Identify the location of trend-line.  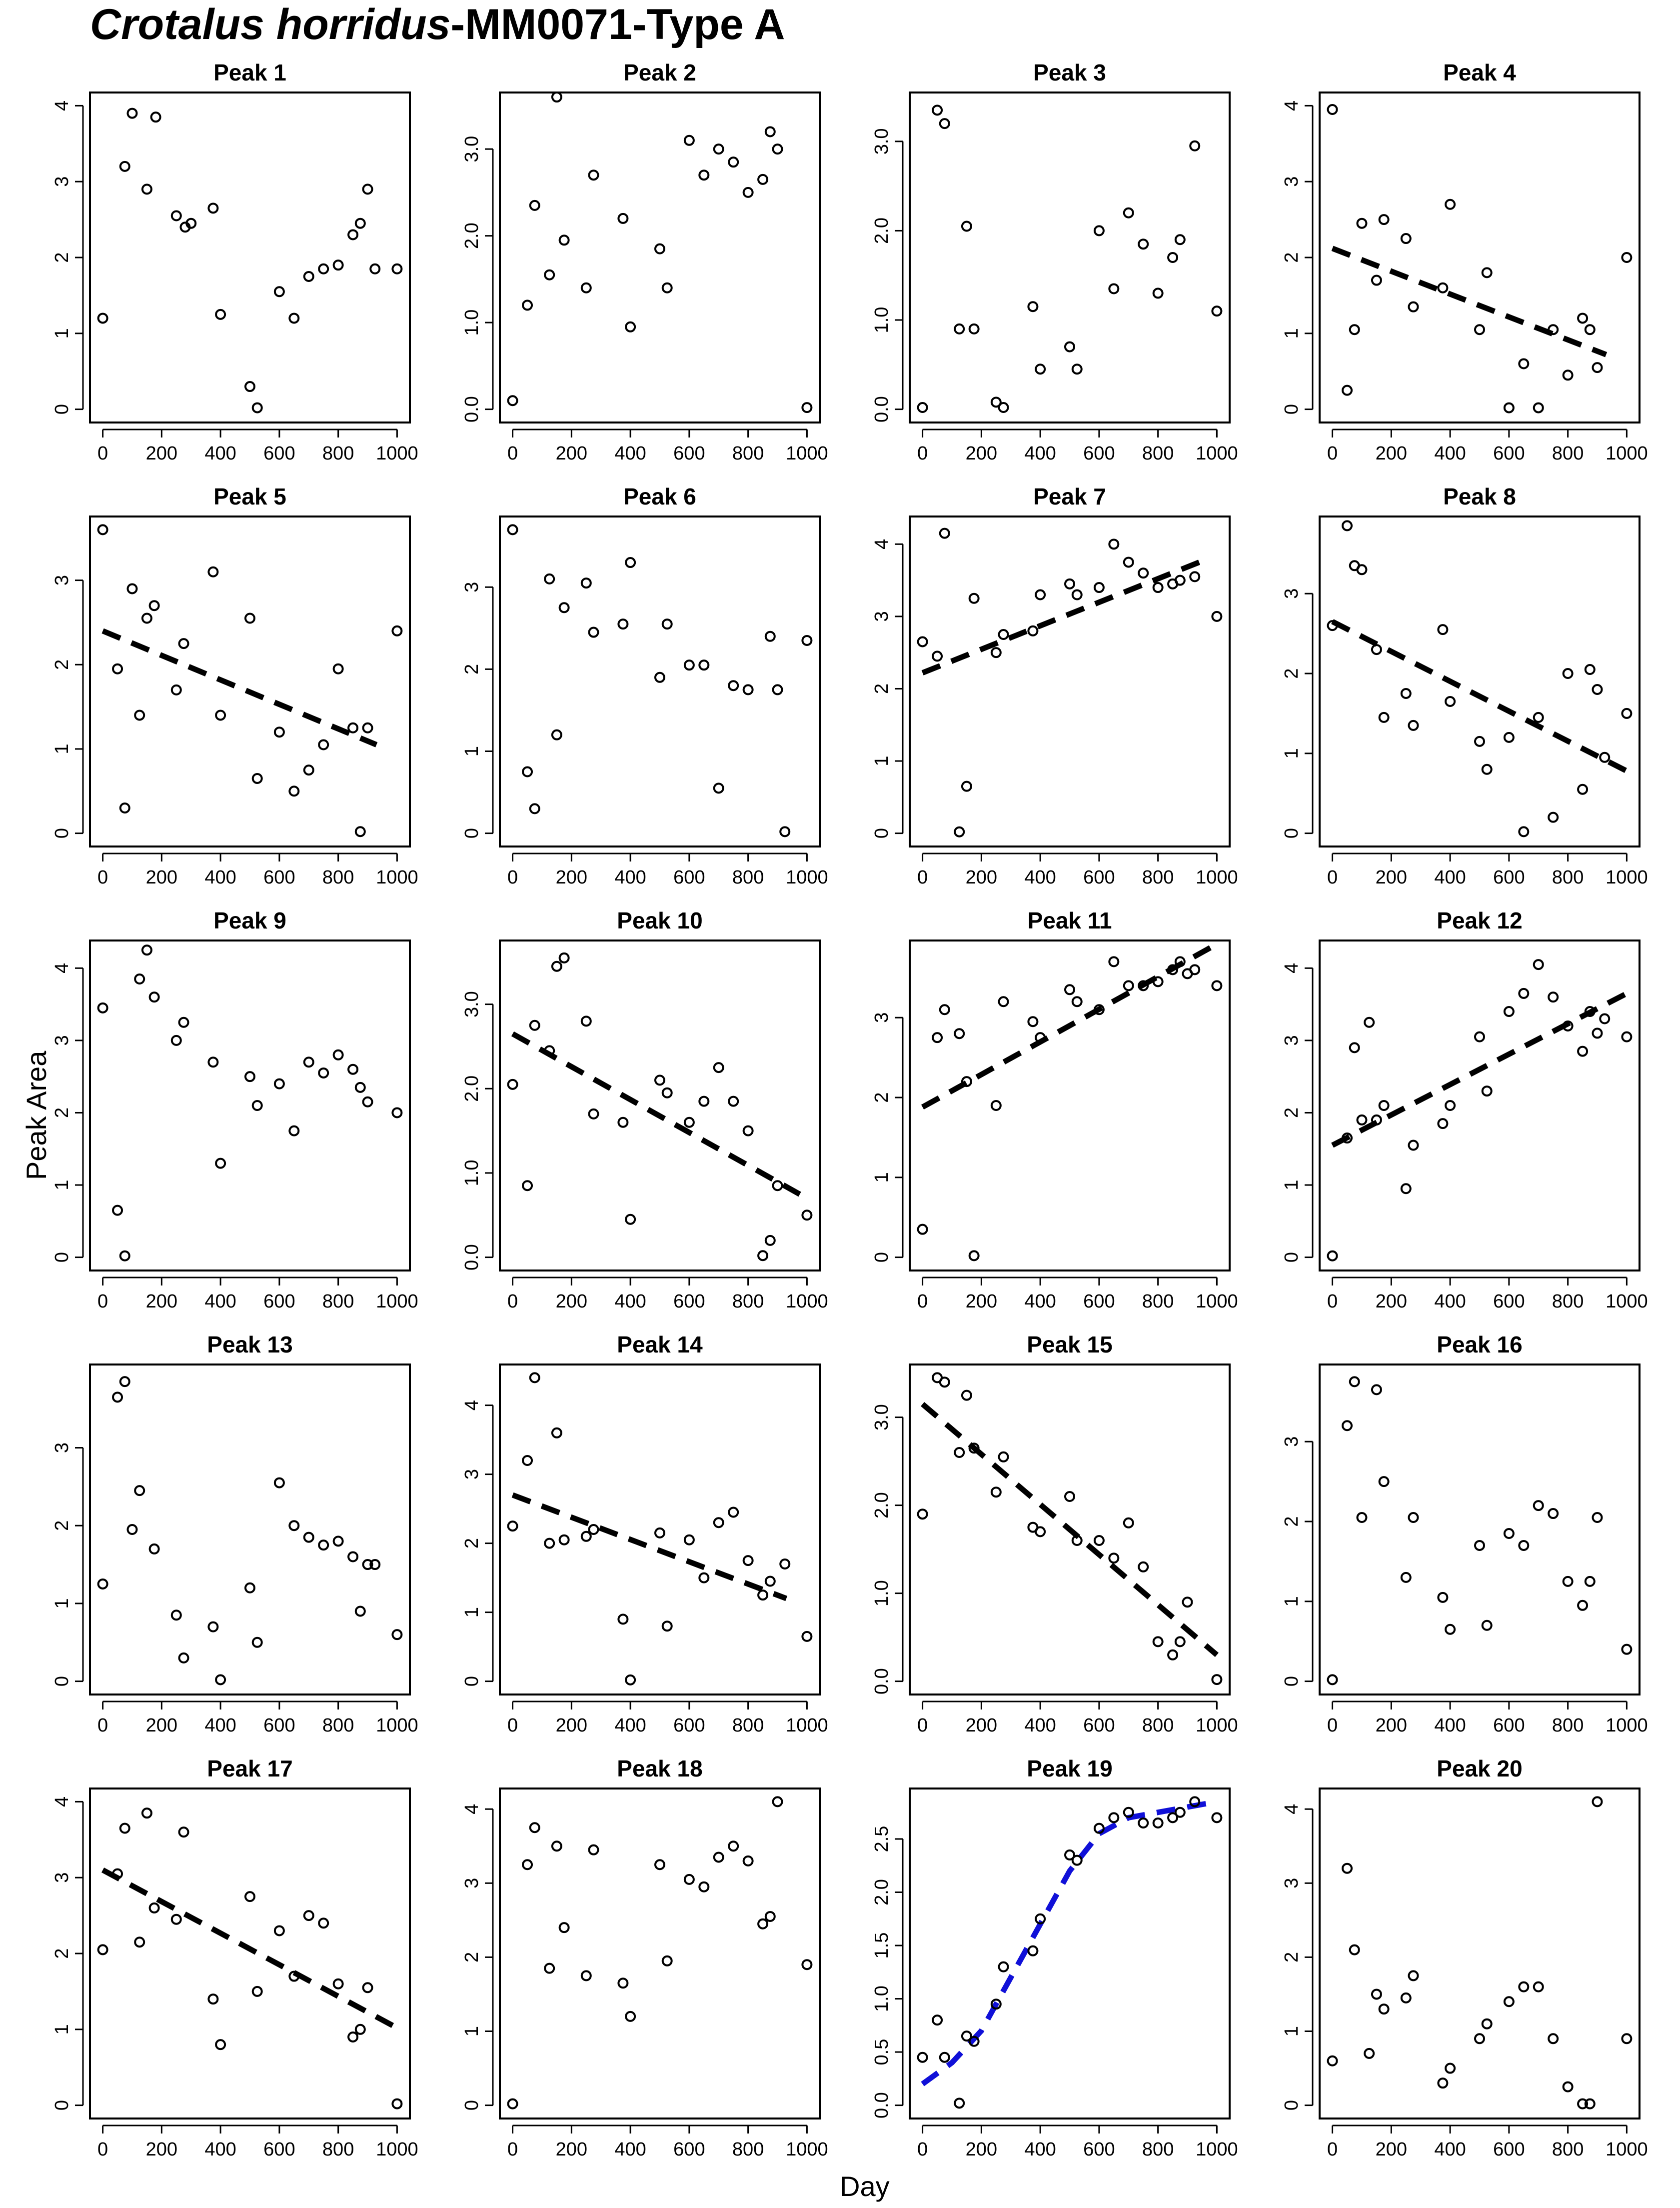
(1480, 696).